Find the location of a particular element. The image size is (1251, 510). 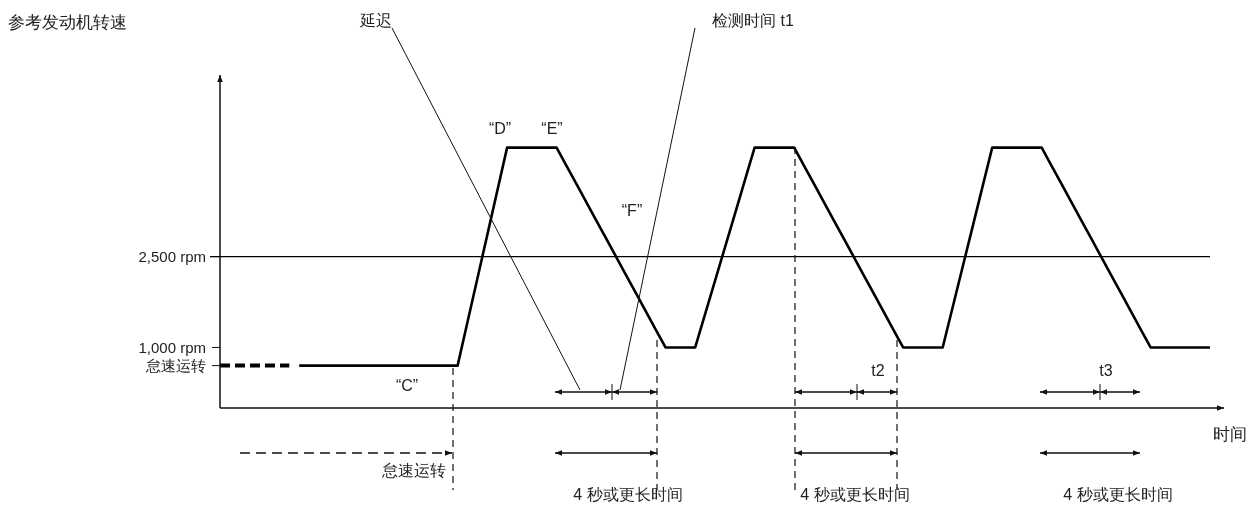

y-axis-title: 参考发动机转速 is located at coordinates (67, 22).